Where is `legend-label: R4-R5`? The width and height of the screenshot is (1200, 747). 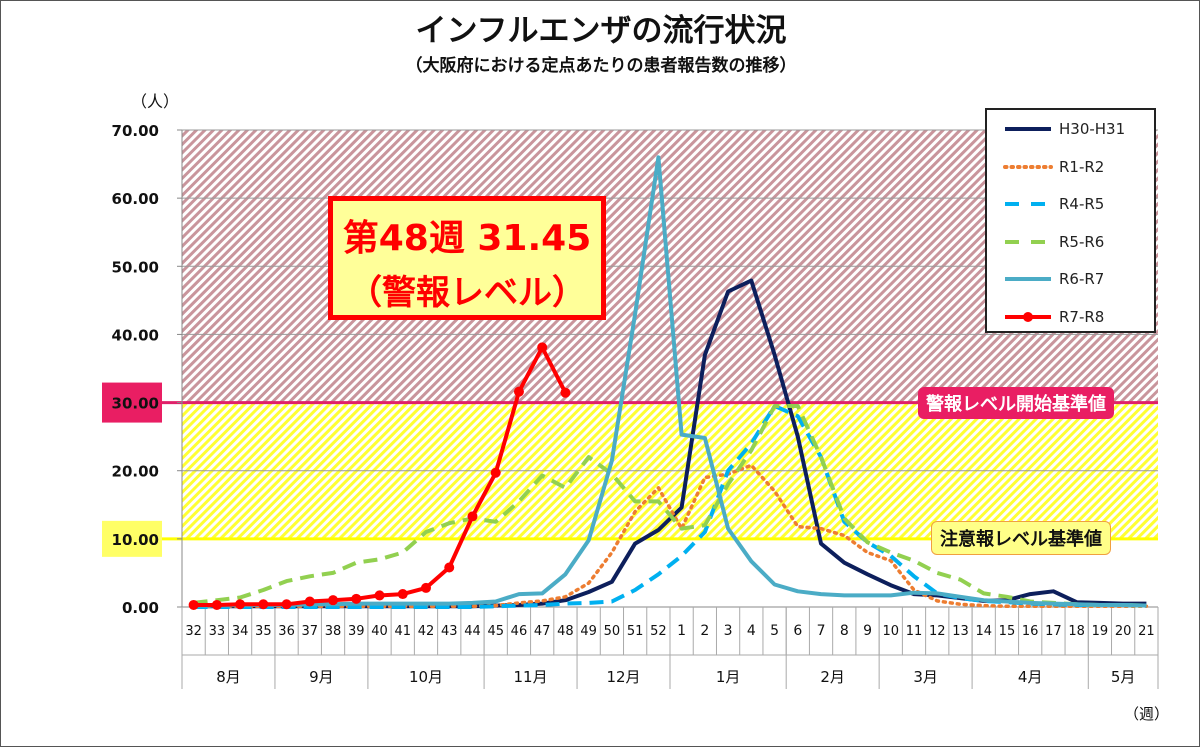 legend-label: R4-R5 is located at coordinates (1082, 204).